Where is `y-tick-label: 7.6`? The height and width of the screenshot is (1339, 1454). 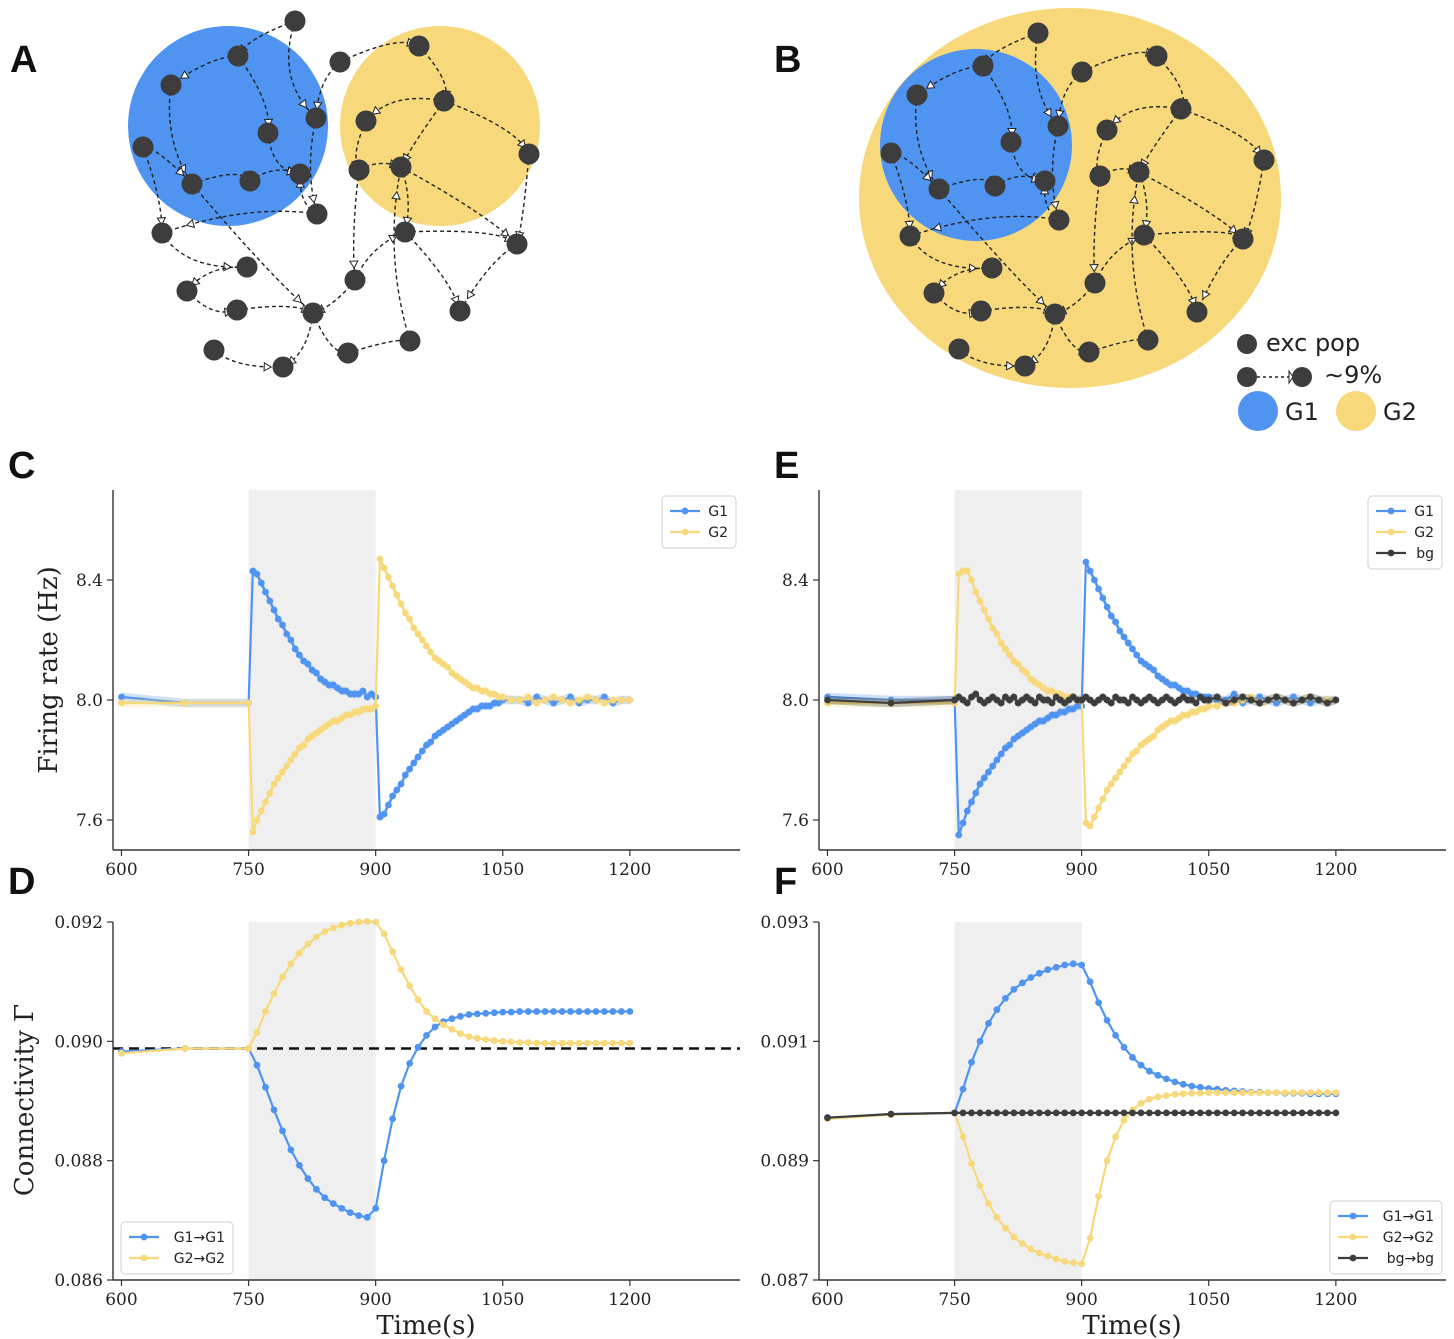 y-tick-label: 7.6 is located at coordinates (795, 821).